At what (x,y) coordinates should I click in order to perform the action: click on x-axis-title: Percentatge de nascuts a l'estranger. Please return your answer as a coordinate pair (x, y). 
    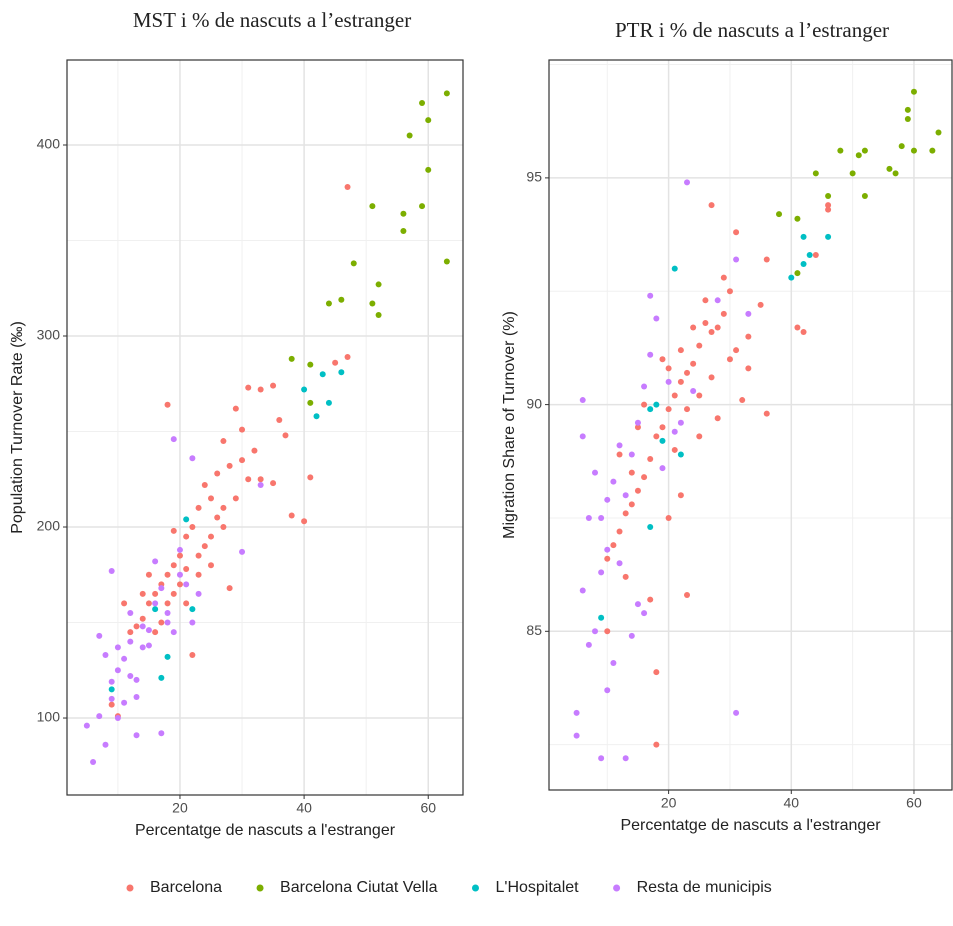
    Looking at the image, I should click on (265, 830).